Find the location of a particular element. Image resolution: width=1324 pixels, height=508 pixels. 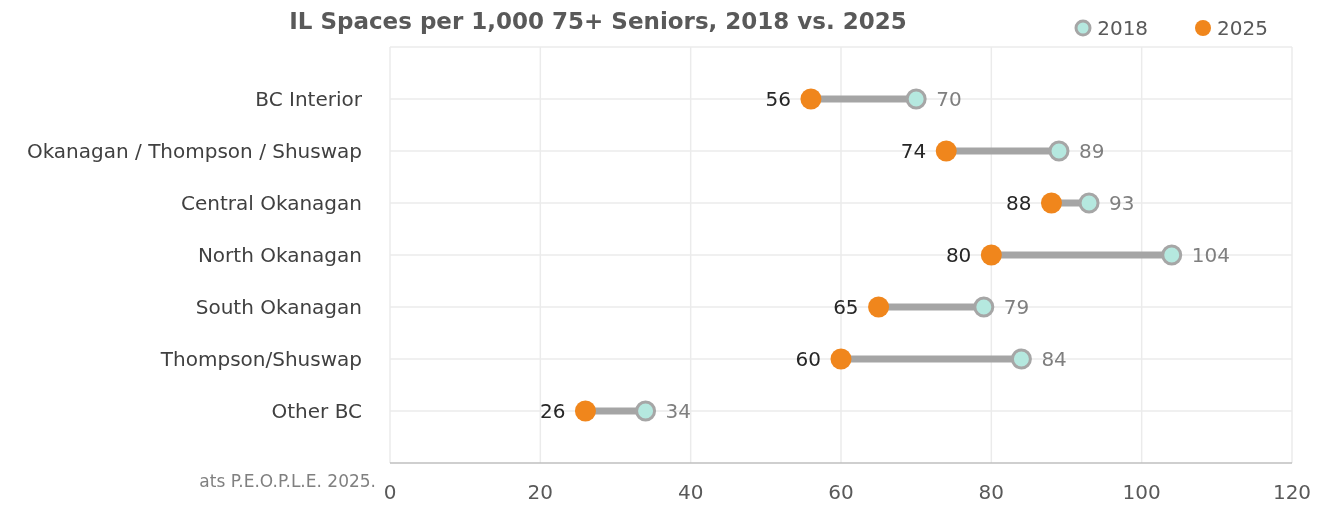

y-tick-label: Thompson/Shuswap is located at coordinates (260, 359).